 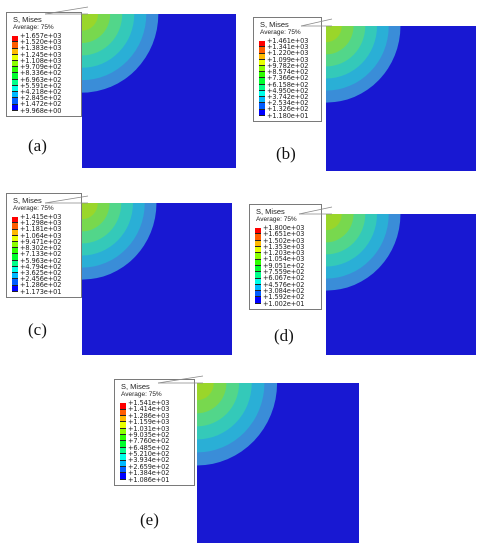 I want to click on legend-value: +1.286e+03, so click(x=149, y=415).